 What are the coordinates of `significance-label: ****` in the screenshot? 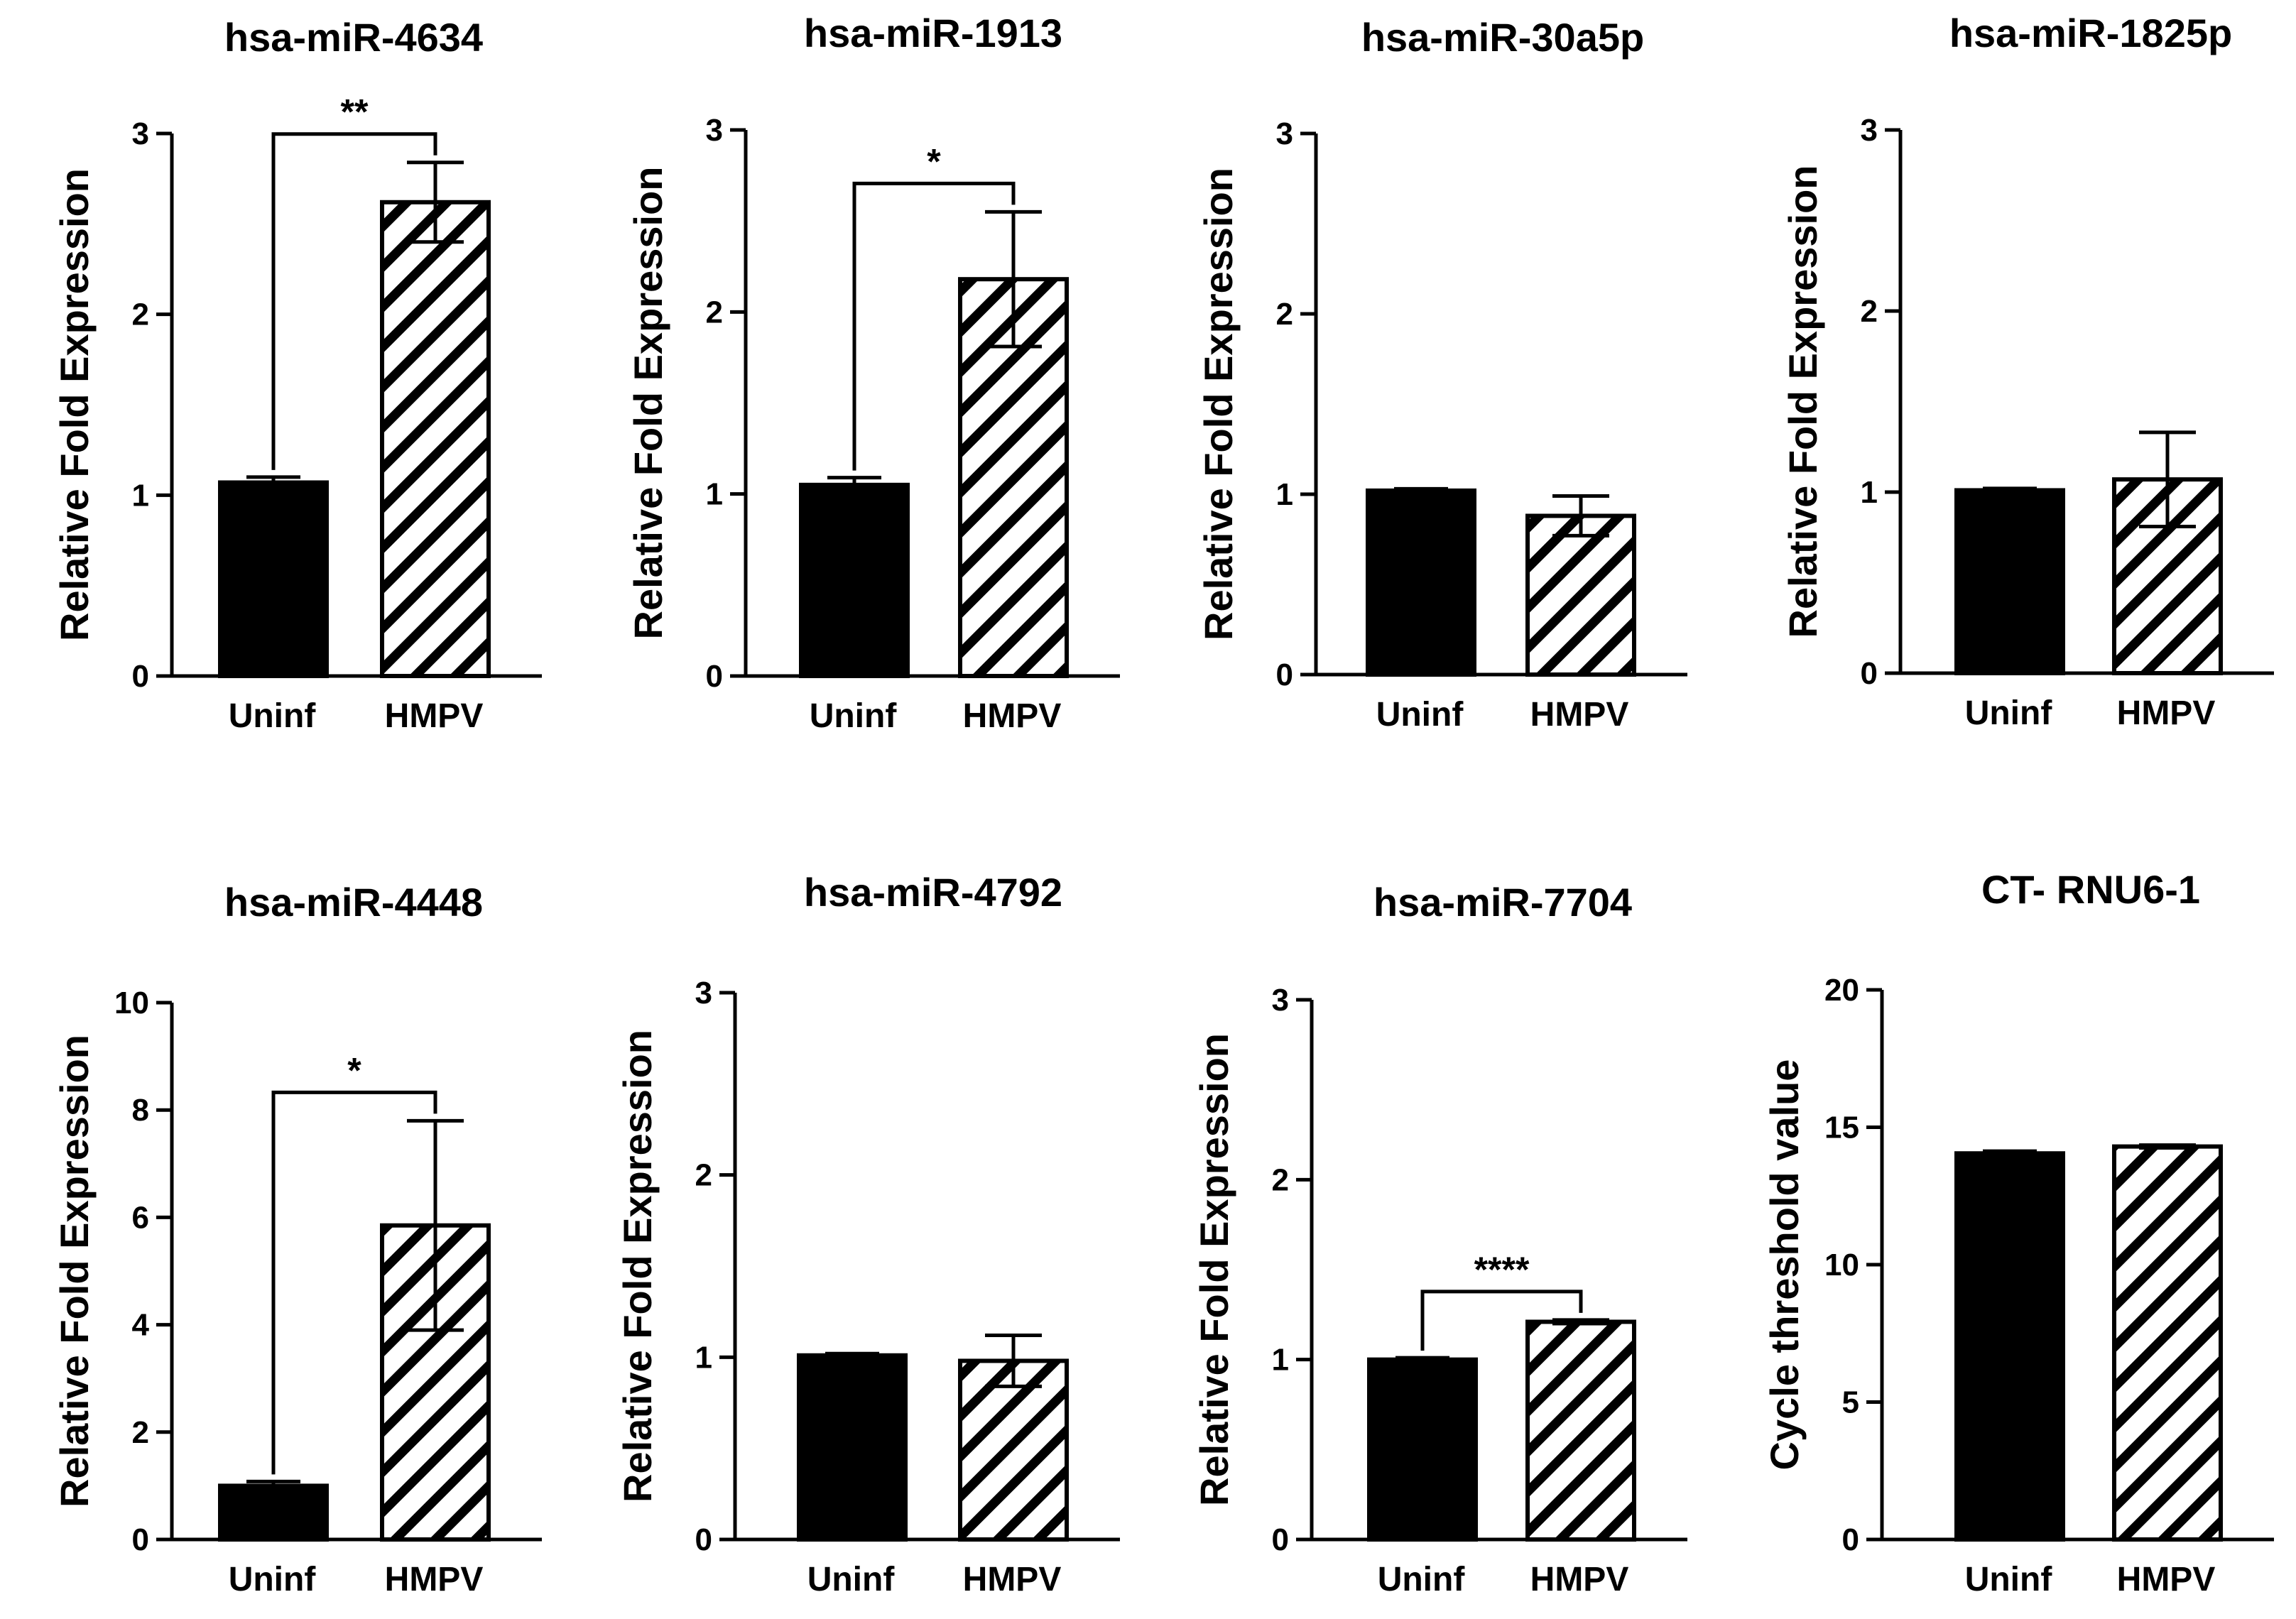 It's located at (1502, 1270).